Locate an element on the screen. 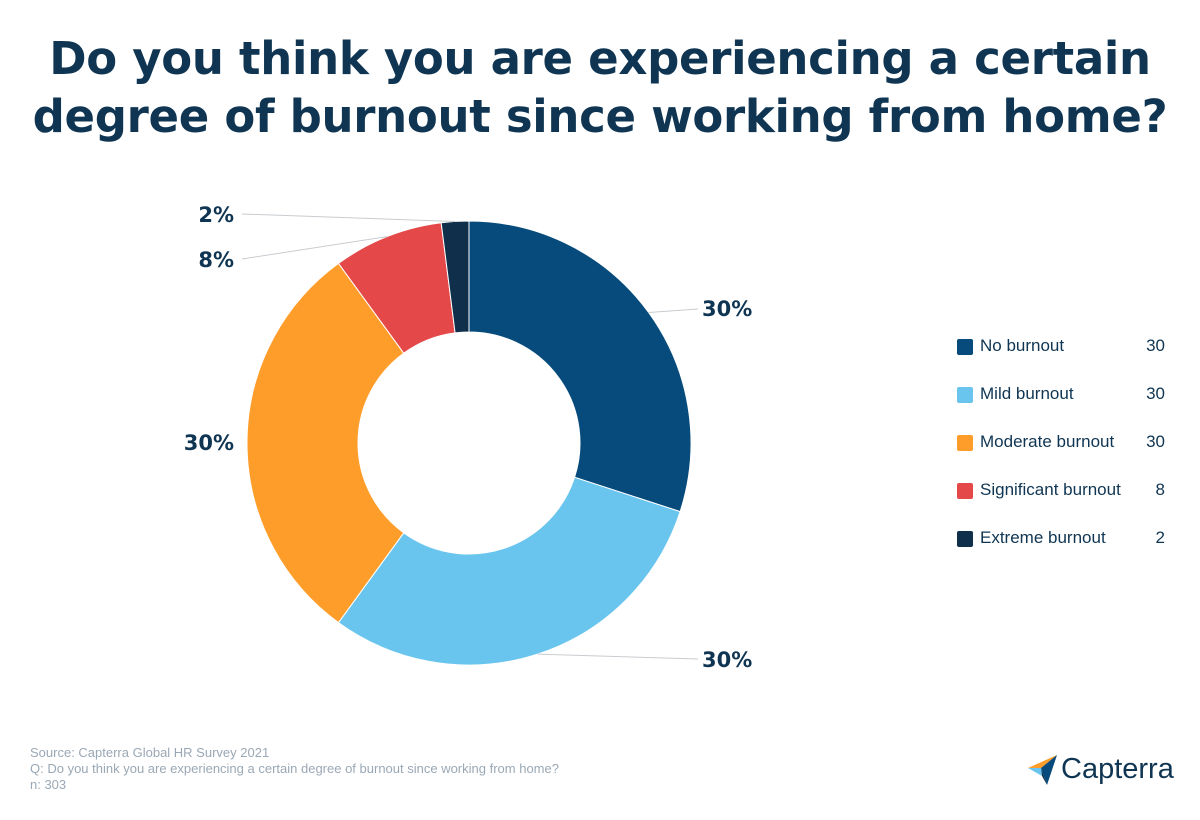  legend-label: Significant burnout is located at coordinates (1050, 489).